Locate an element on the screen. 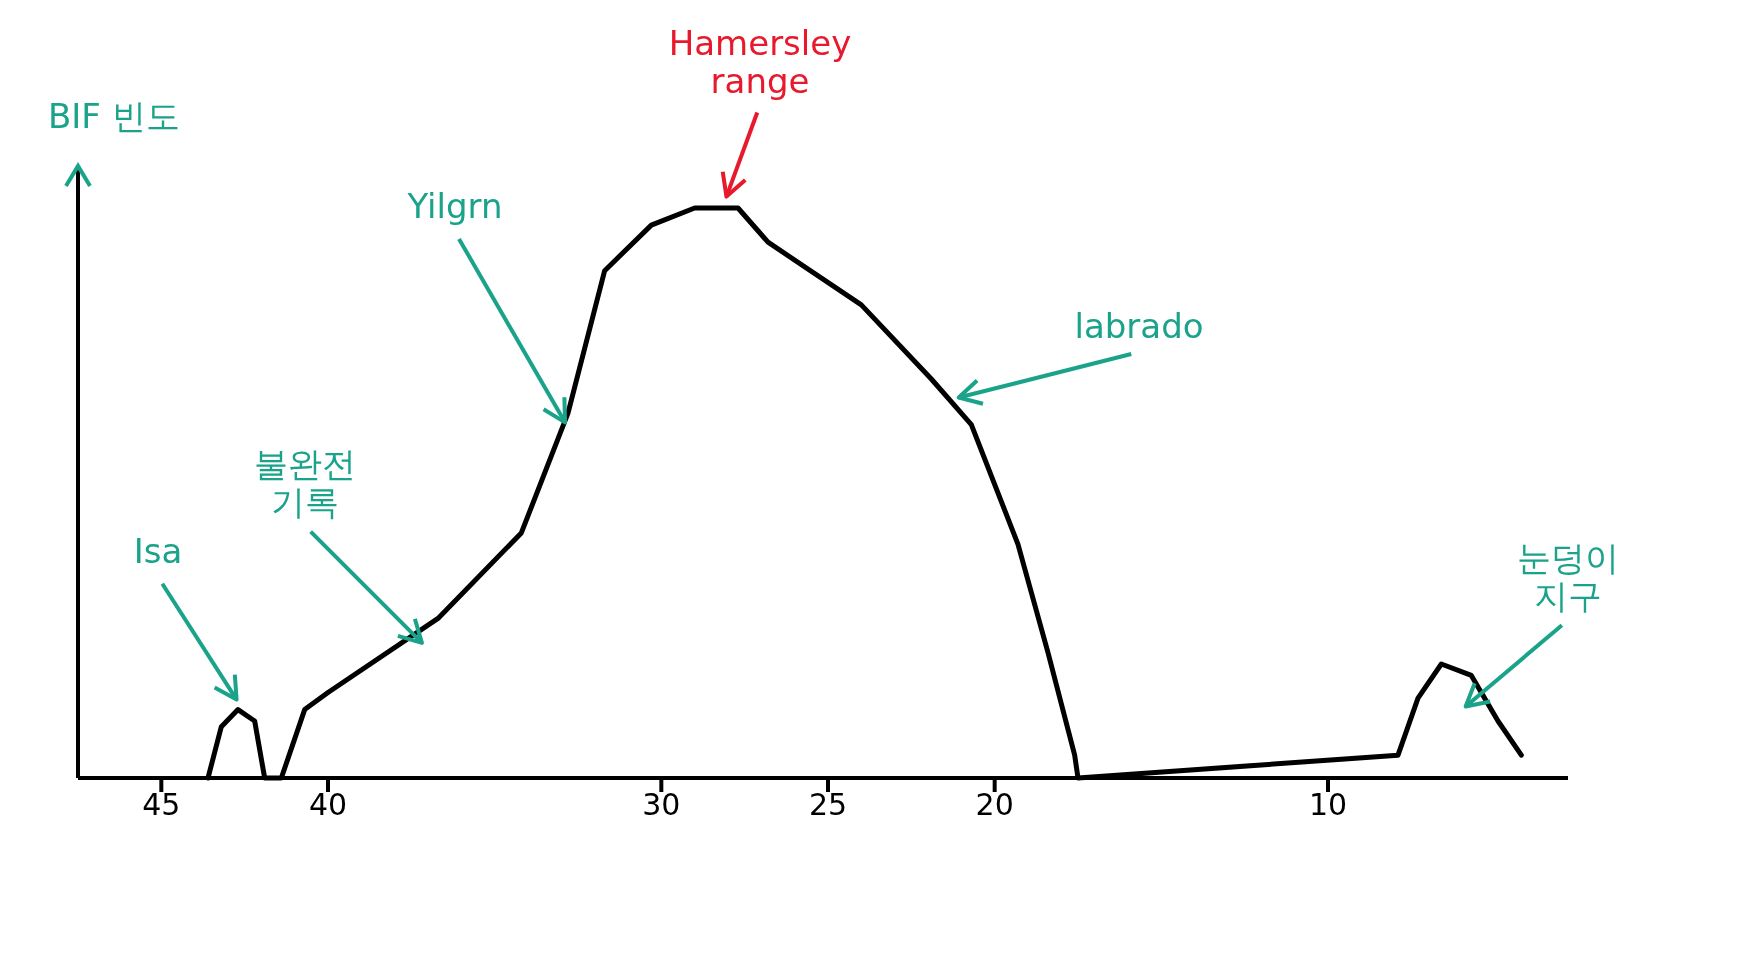  y-axis-title: BIF 빈도 is located at coordinates (114, 116).